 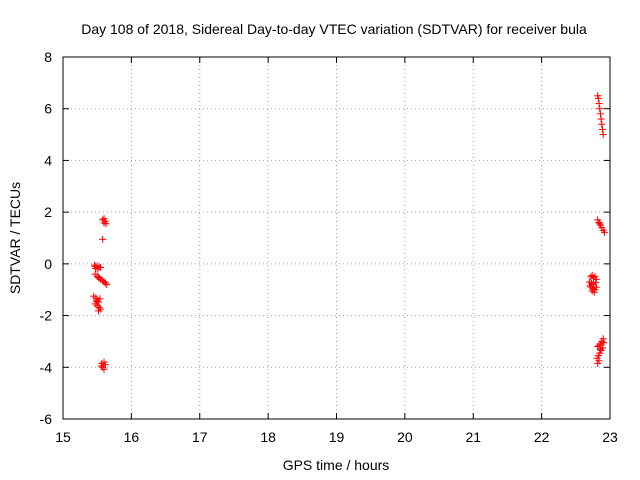 I want to click on y-tick-label: 0, so click(x=48, y=264).